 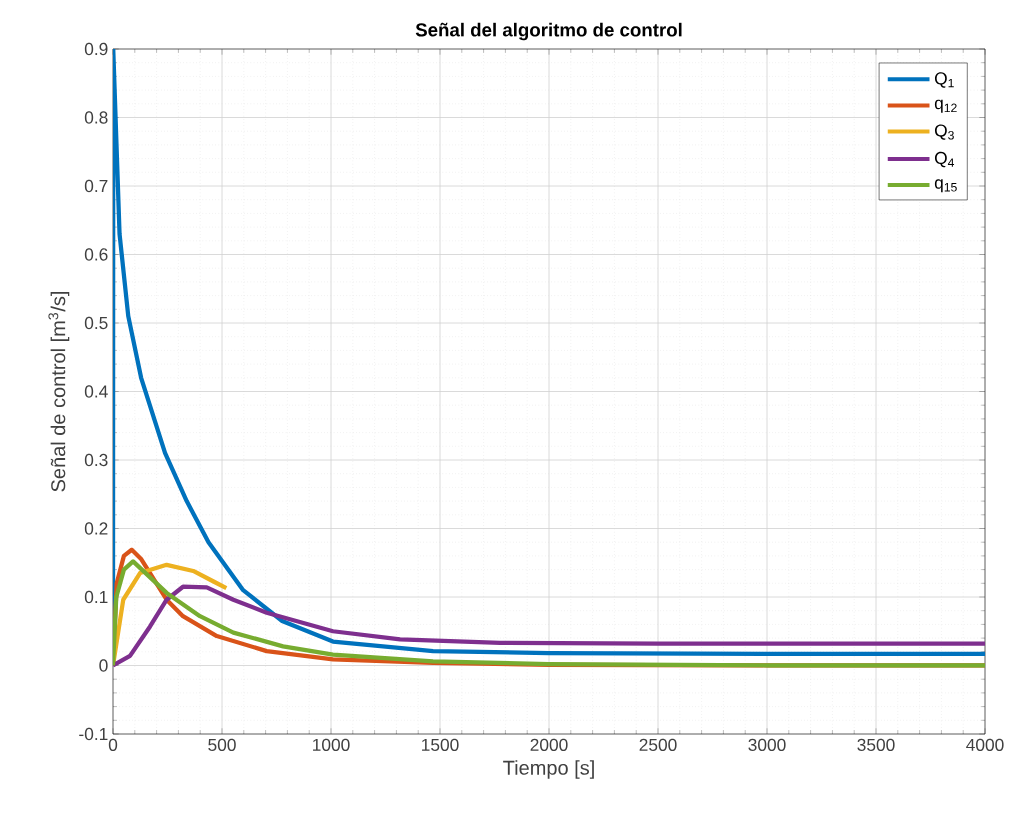 What do you see at coordinates (222, 744) in the screenshot?
I see `x-tick-label: 500` at bounding box center [222, 744].